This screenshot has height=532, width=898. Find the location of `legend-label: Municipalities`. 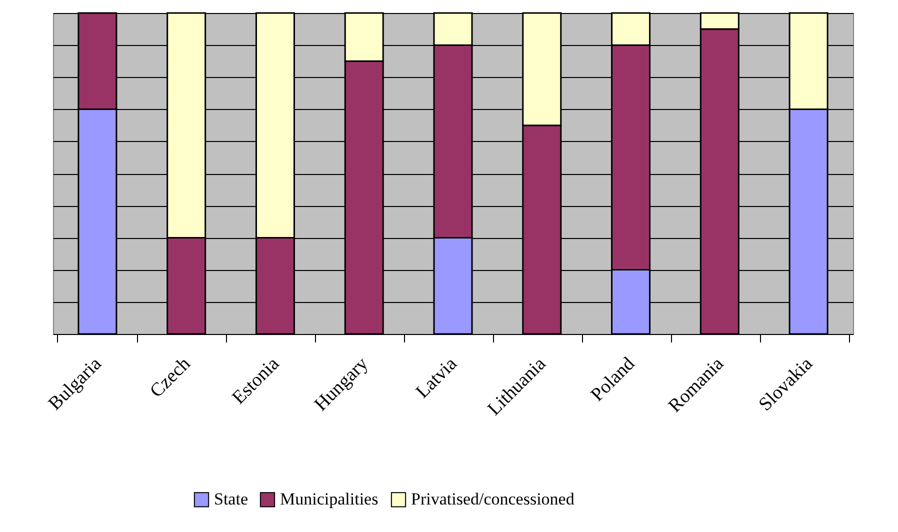

legend-label: Municipalities is located at coordinates (329, 499).